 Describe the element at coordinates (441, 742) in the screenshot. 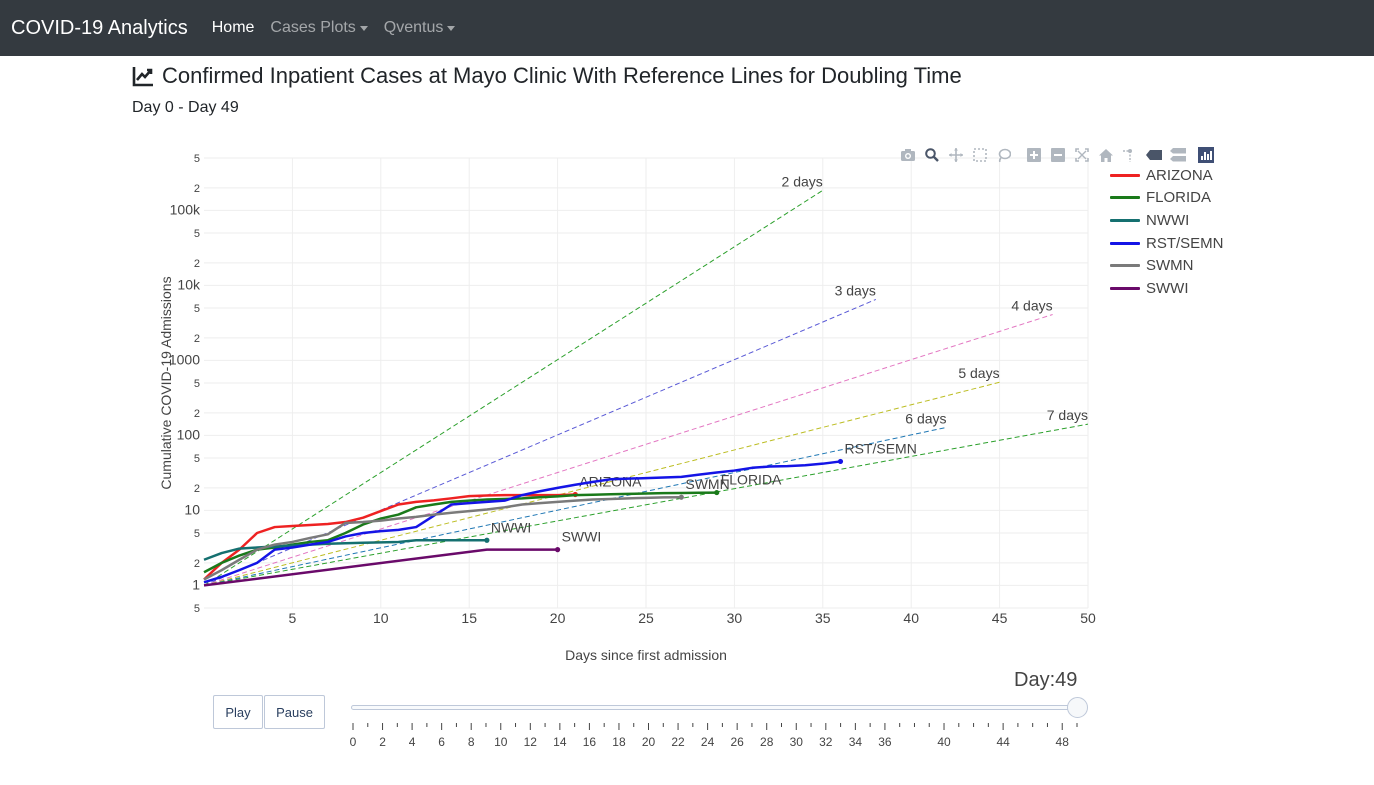

I see `slider-tick-label: 6` at that location.